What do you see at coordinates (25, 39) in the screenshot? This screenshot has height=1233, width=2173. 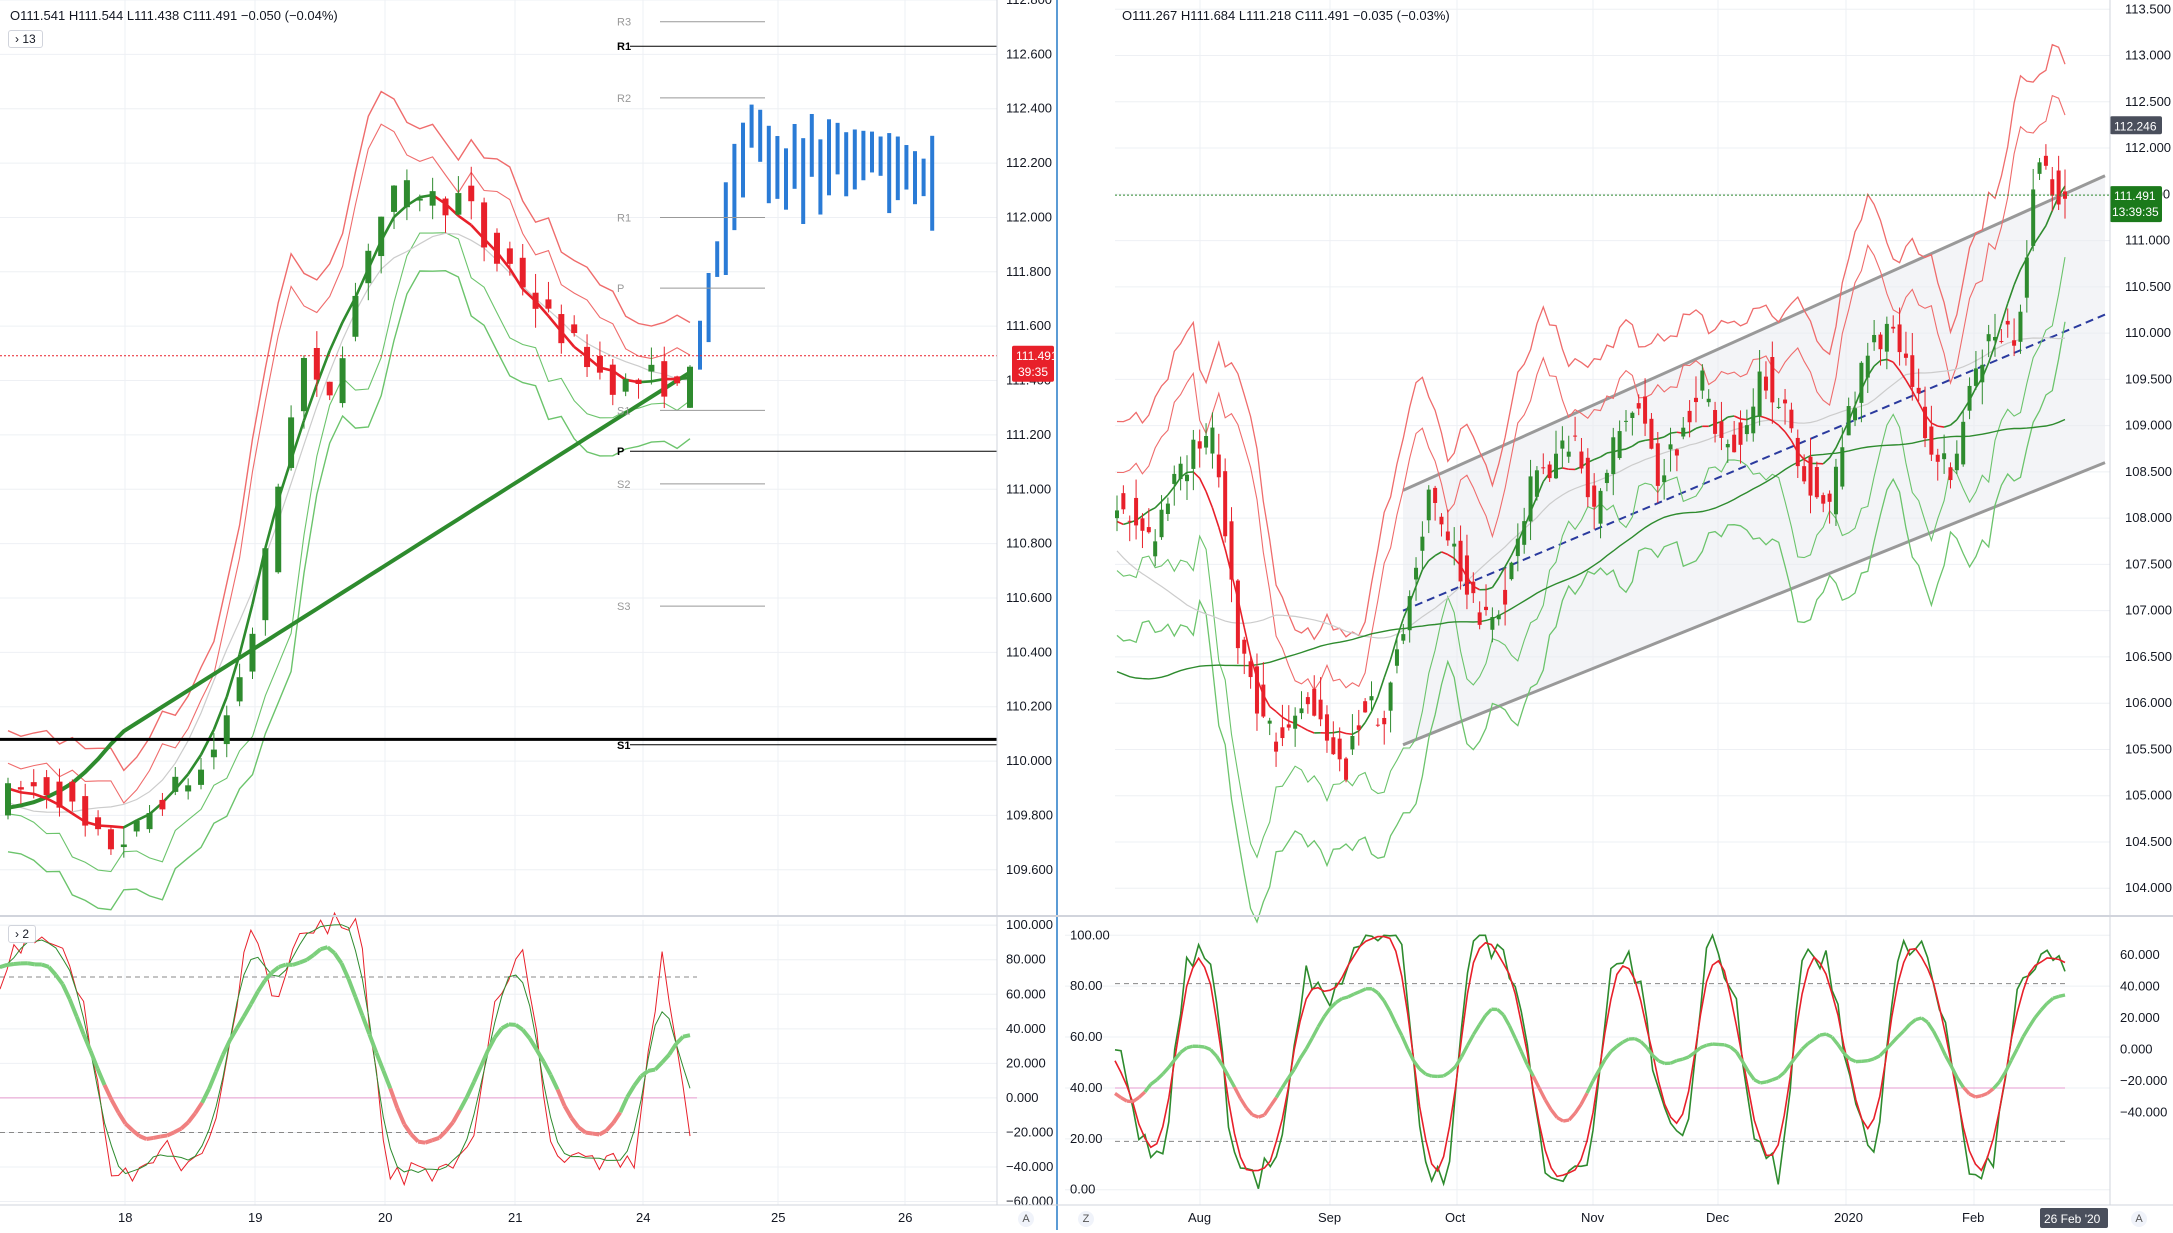 I see `left-indicators-toggle: › 13` at bounding box center [25, 39].